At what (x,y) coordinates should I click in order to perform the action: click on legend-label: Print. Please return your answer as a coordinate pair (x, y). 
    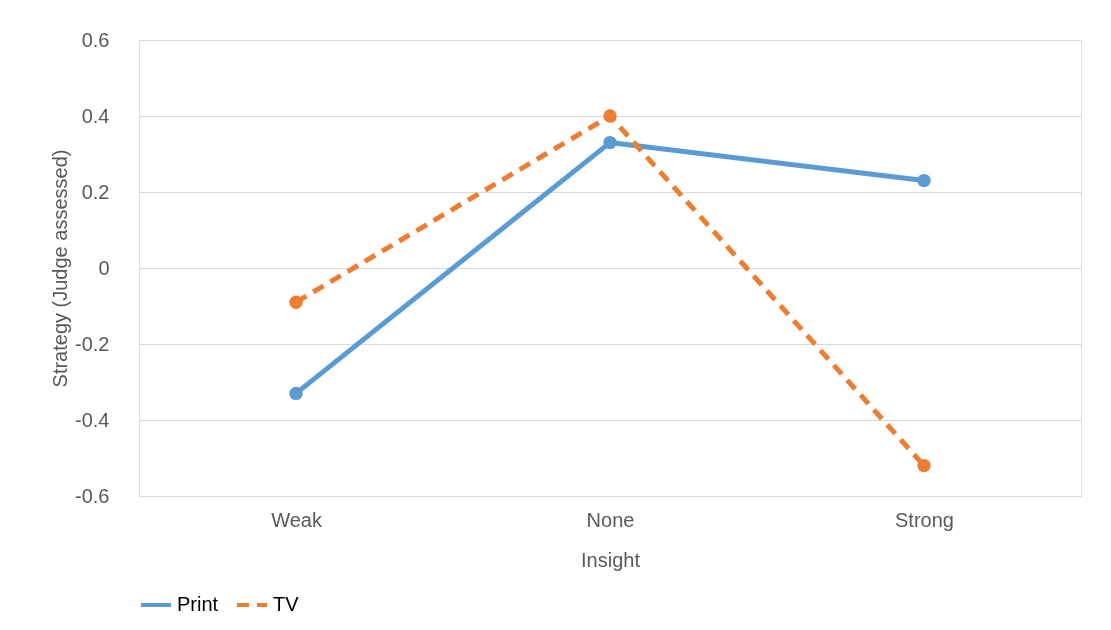
    Looking at the image, I should click on (198, 604).